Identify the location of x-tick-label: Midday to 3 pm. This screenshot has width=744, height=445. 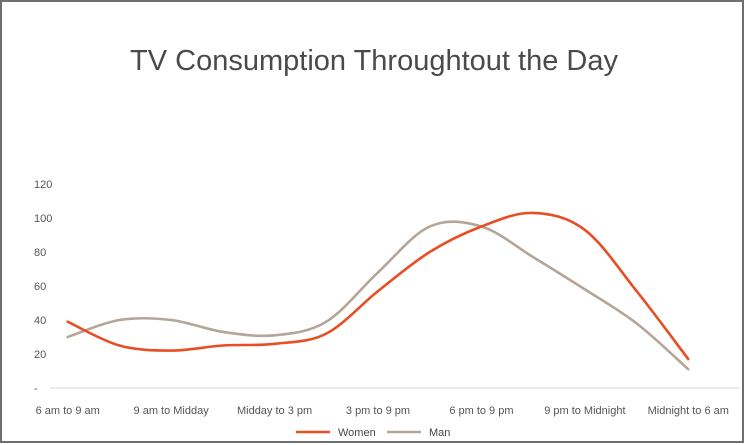
(274, 411).